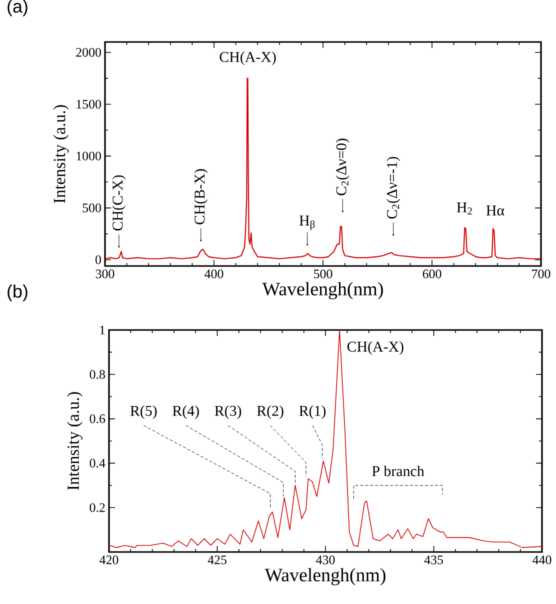 Image resolution: width=556 pixels, height=604 pixels. I want to click on x-tick-label: 600, so click(432, 274).